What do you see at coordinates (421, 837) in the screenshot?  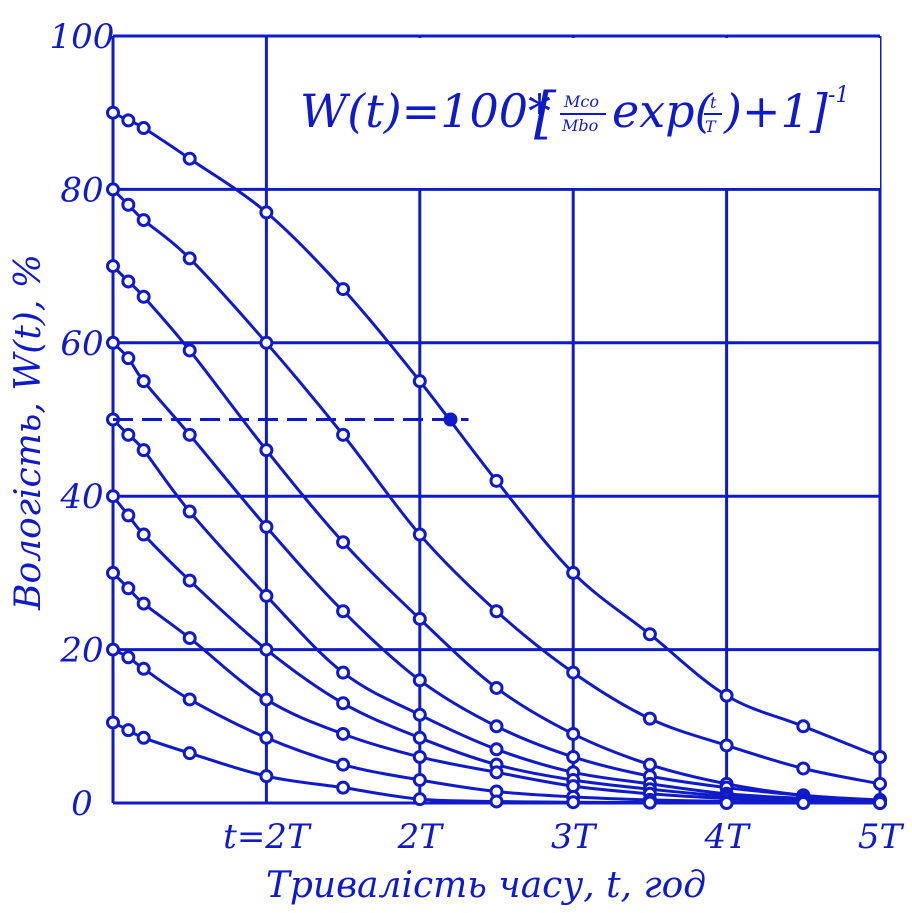 I see `x-tick-label: 2T` at bounding box center [421, 837].